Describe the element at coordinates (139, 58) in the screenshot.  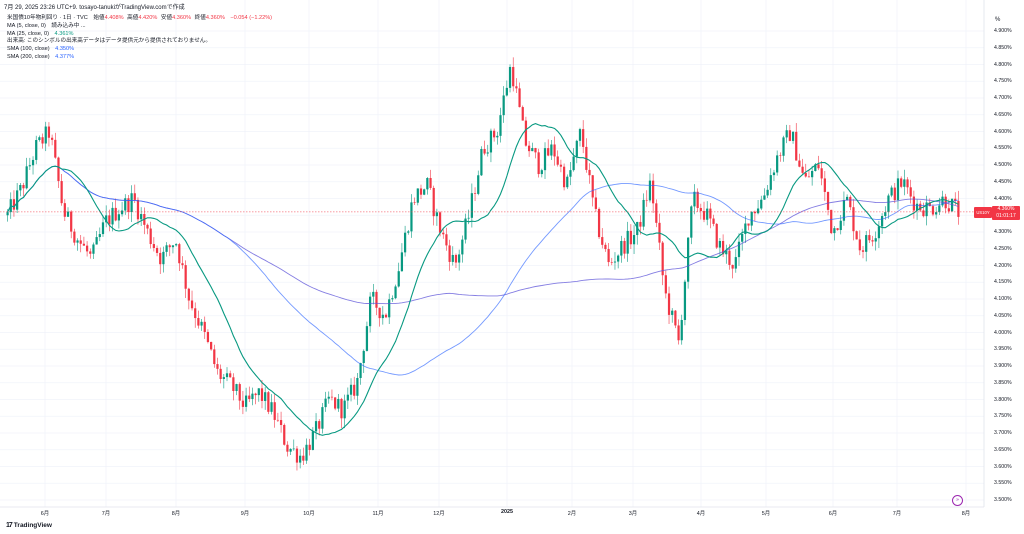
I see `legend-sma200-row: SMA (200, close) 4.377%` at that location.